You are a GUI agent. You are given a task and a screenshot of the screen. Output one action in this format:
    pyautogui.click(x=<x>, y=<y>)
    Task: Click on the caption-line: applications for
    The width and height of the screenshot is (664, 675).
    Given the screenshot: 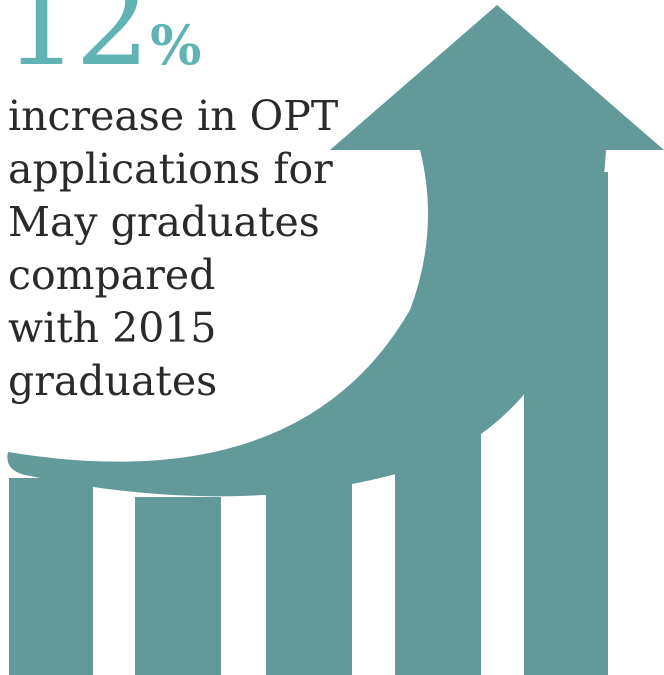 What is the action you would take?
    pyautogui.click(x=170, y=169)
    